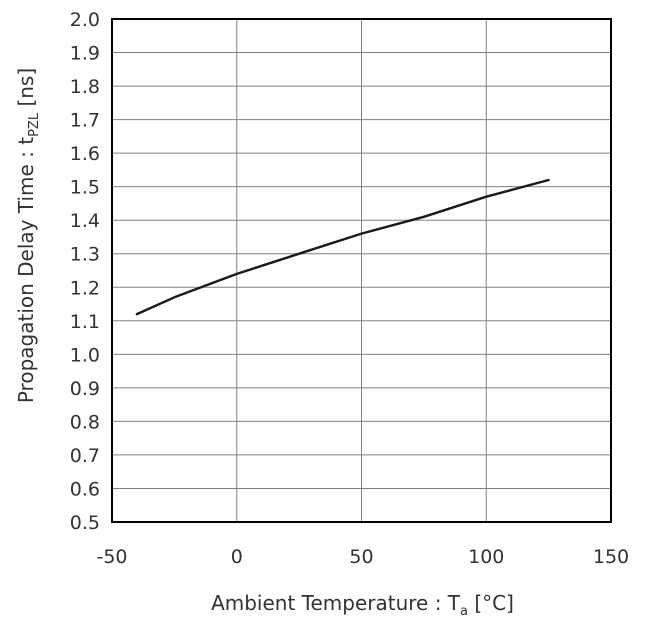 The image size is (649, 619). Describe the element at coordinates (85, 87) in the screenshot. I see `y-tick-label: 1.8` at that location.